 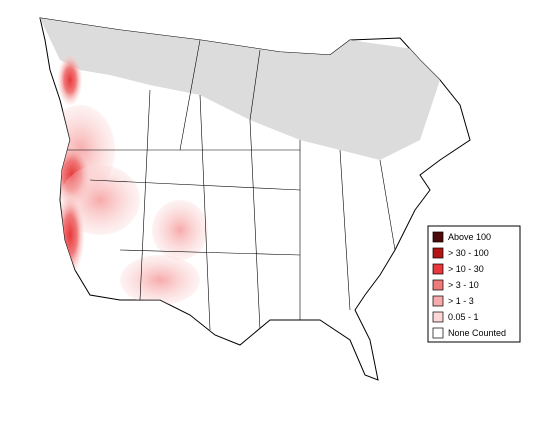 What do you see at coordinates (469, 237) in the screenshot?
I see `legend-label: Above 100` at bounding box center [469, 237].